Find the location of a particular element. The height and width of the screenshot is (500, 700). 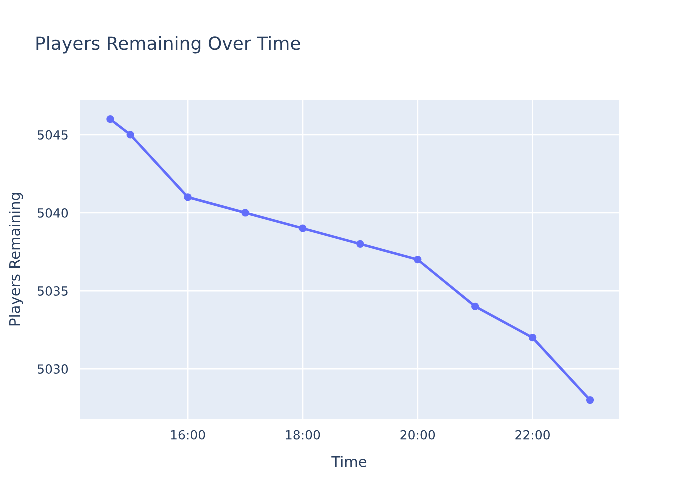

chart-title: Players Remaining Over Time is located at coordinates (168, 45).